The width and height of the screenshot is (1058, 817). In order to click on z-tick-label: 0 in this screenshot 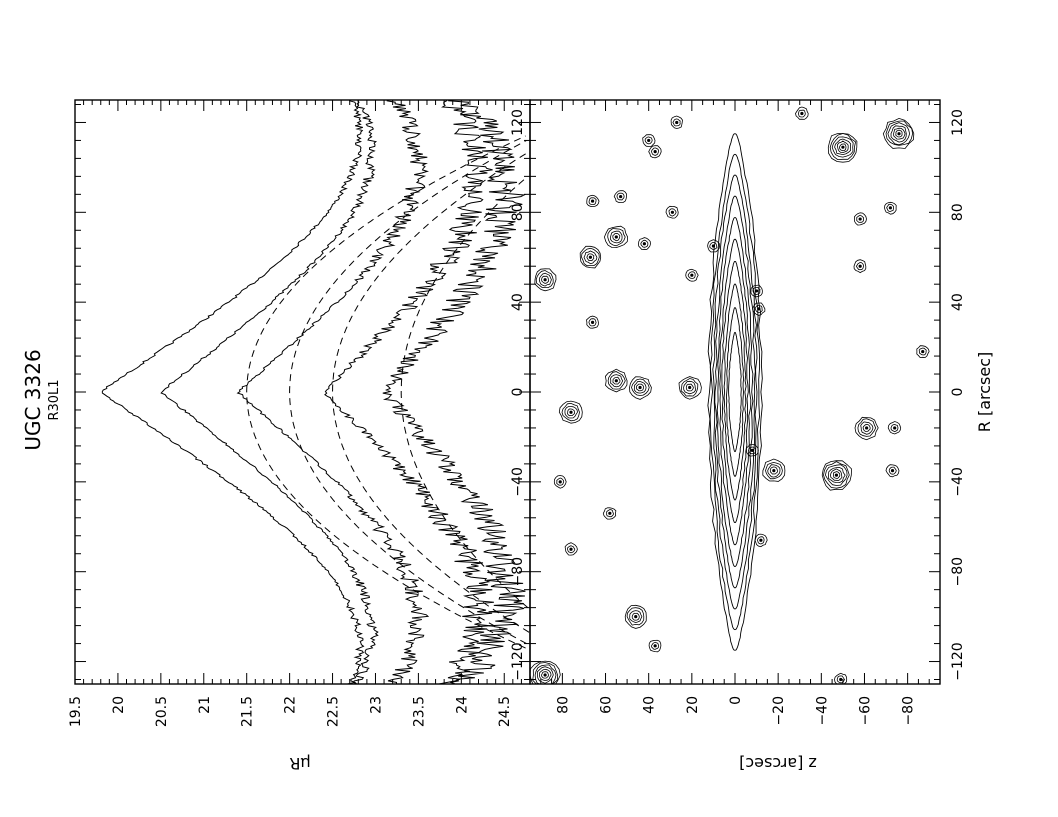, I will do `click(736, 700)`.